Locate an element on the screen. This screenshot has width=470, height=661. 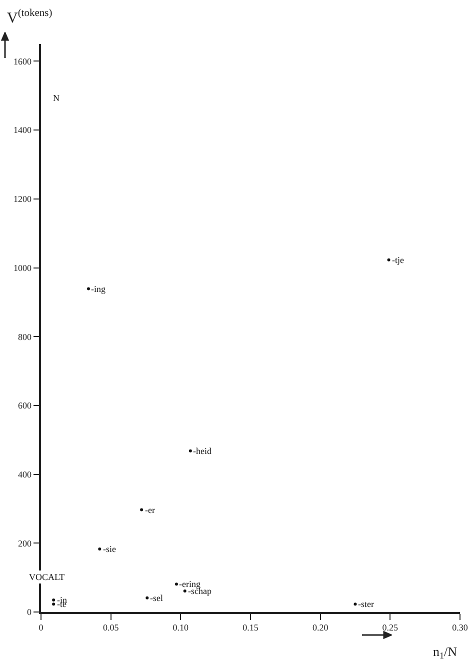
annotation: VOCALT is located at coordinates (47, 577).